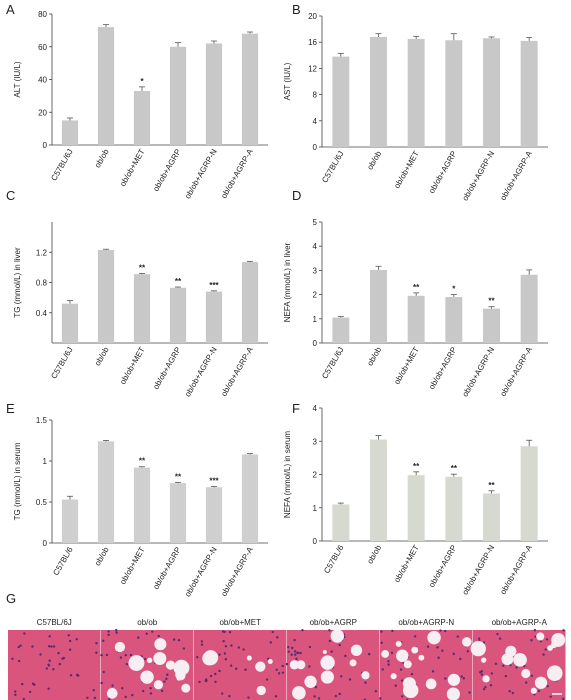  What do you see at coordinates (10, 408) in the screenshot?
I see `panel-label: E` at bounding box center [10, 408].